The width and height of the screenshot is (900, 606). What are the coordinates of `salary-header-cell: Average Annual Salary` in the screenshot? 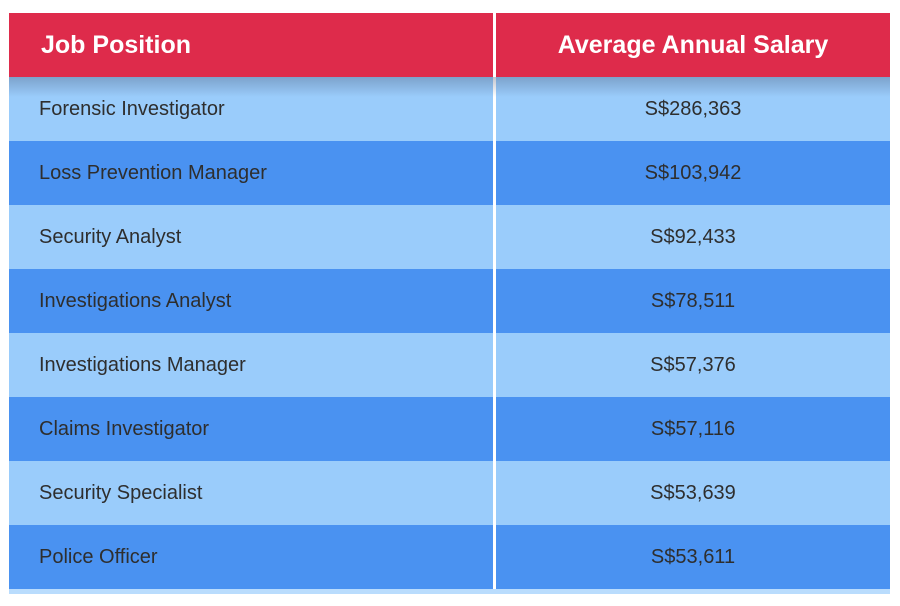 It's located at (693, 45).